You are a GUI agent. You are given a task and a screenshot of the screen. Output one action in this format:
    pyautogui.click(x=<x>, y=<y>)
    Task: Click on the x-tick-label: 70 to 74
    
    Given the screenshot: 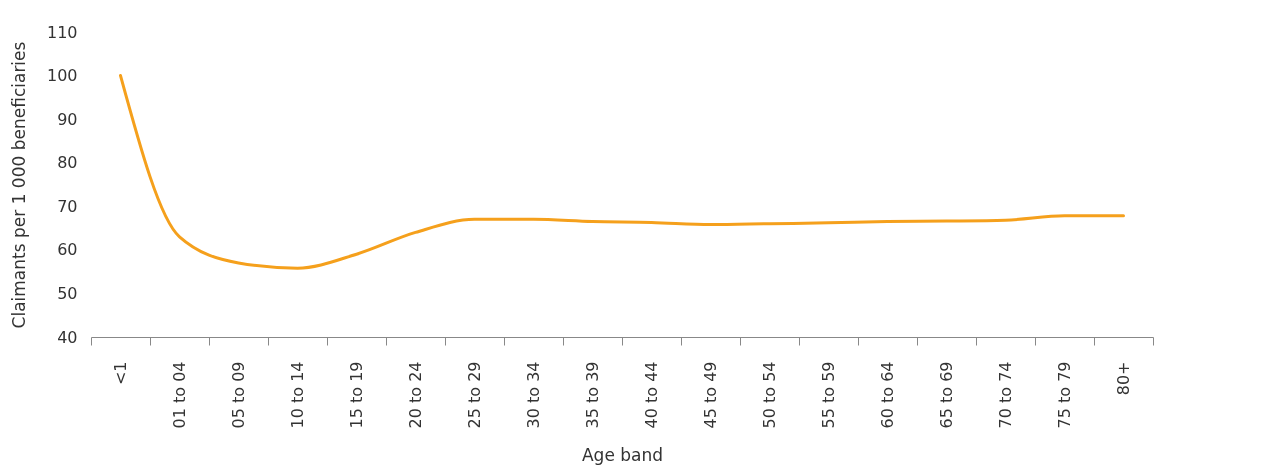 What is the action you would take?
    pyautogui.click(x=1005, y=395)
    